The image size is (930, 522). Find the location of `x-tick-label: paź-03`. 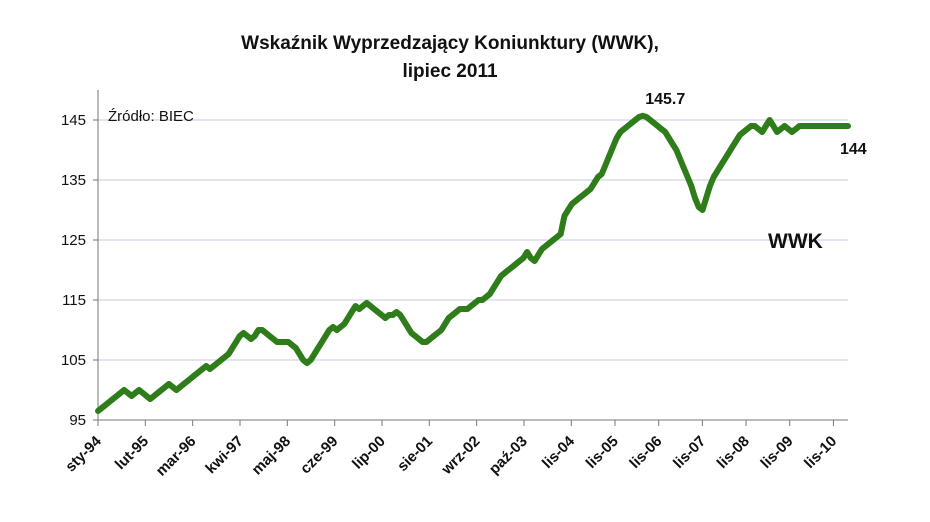

x-tick-label: paź-03 is located at coordinates (508, 455).